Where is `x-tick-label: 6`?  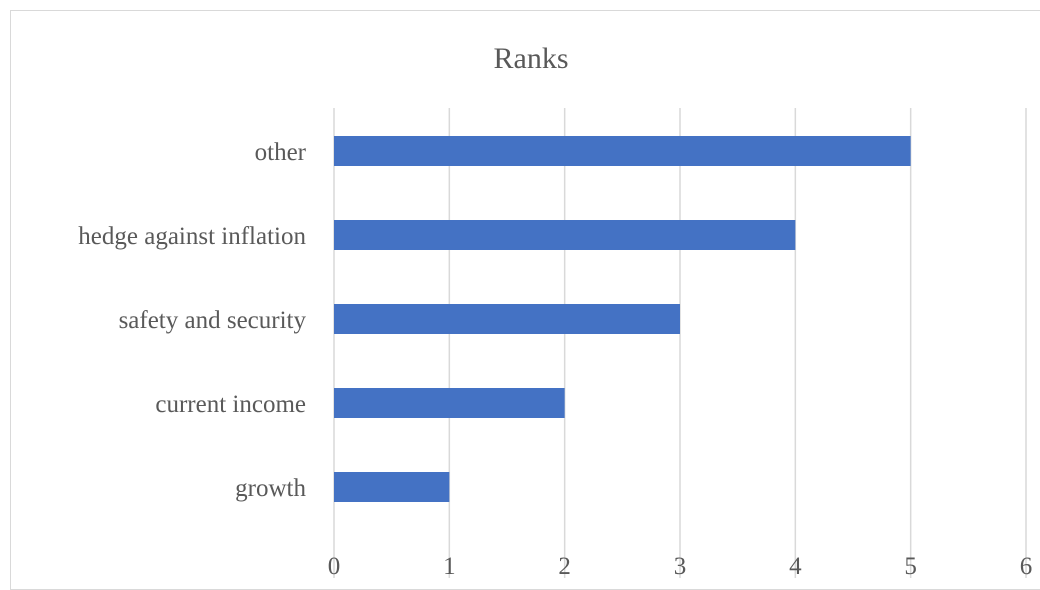 x-tick-label: 6 is located at coordinates (1026, 565).